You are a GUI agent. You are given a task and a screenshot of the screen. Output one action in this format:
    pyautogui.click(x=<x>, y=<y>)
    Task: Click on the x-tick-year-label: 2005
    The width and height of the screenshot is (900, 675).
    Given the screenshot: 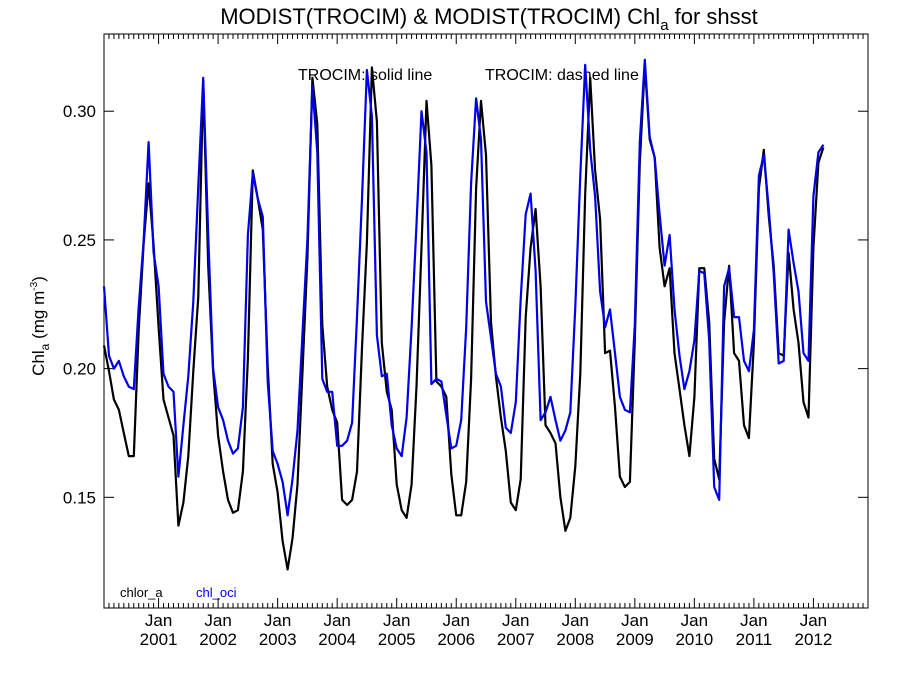 What is the action you would take?
    pyautogui.click(x=397, y=639)
    